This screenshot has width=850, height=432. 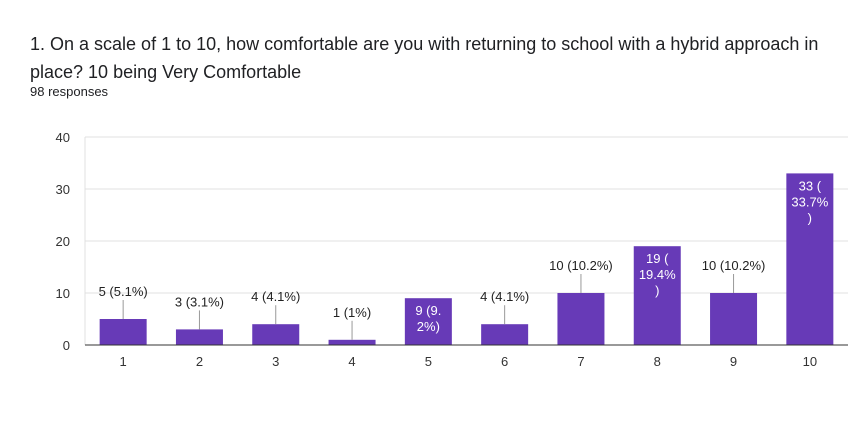 I want to click on response-count: 98 responses, so click(x=69, y=91).